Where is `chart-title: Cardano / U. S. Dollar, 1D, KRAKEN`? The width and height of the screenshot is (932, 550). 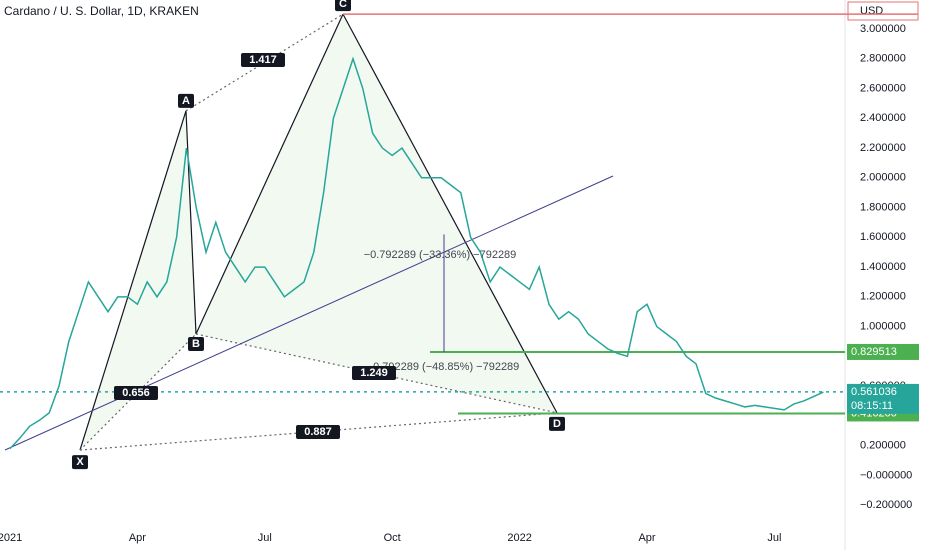
chart-title: Cardano / U. S. Dollar, 1D, KRAKEN is located at coordinates (101, 11).